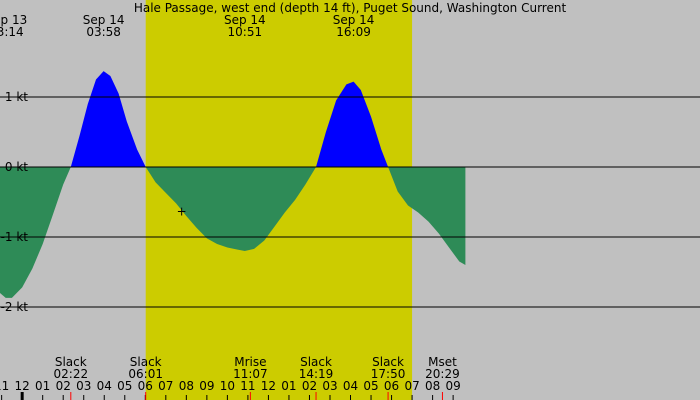 The image size is (700, 400). What do you see at coordinates (316, 374) in the screenshot?
I see `event-time-label: 14:19` at bounding box center [316, 374].